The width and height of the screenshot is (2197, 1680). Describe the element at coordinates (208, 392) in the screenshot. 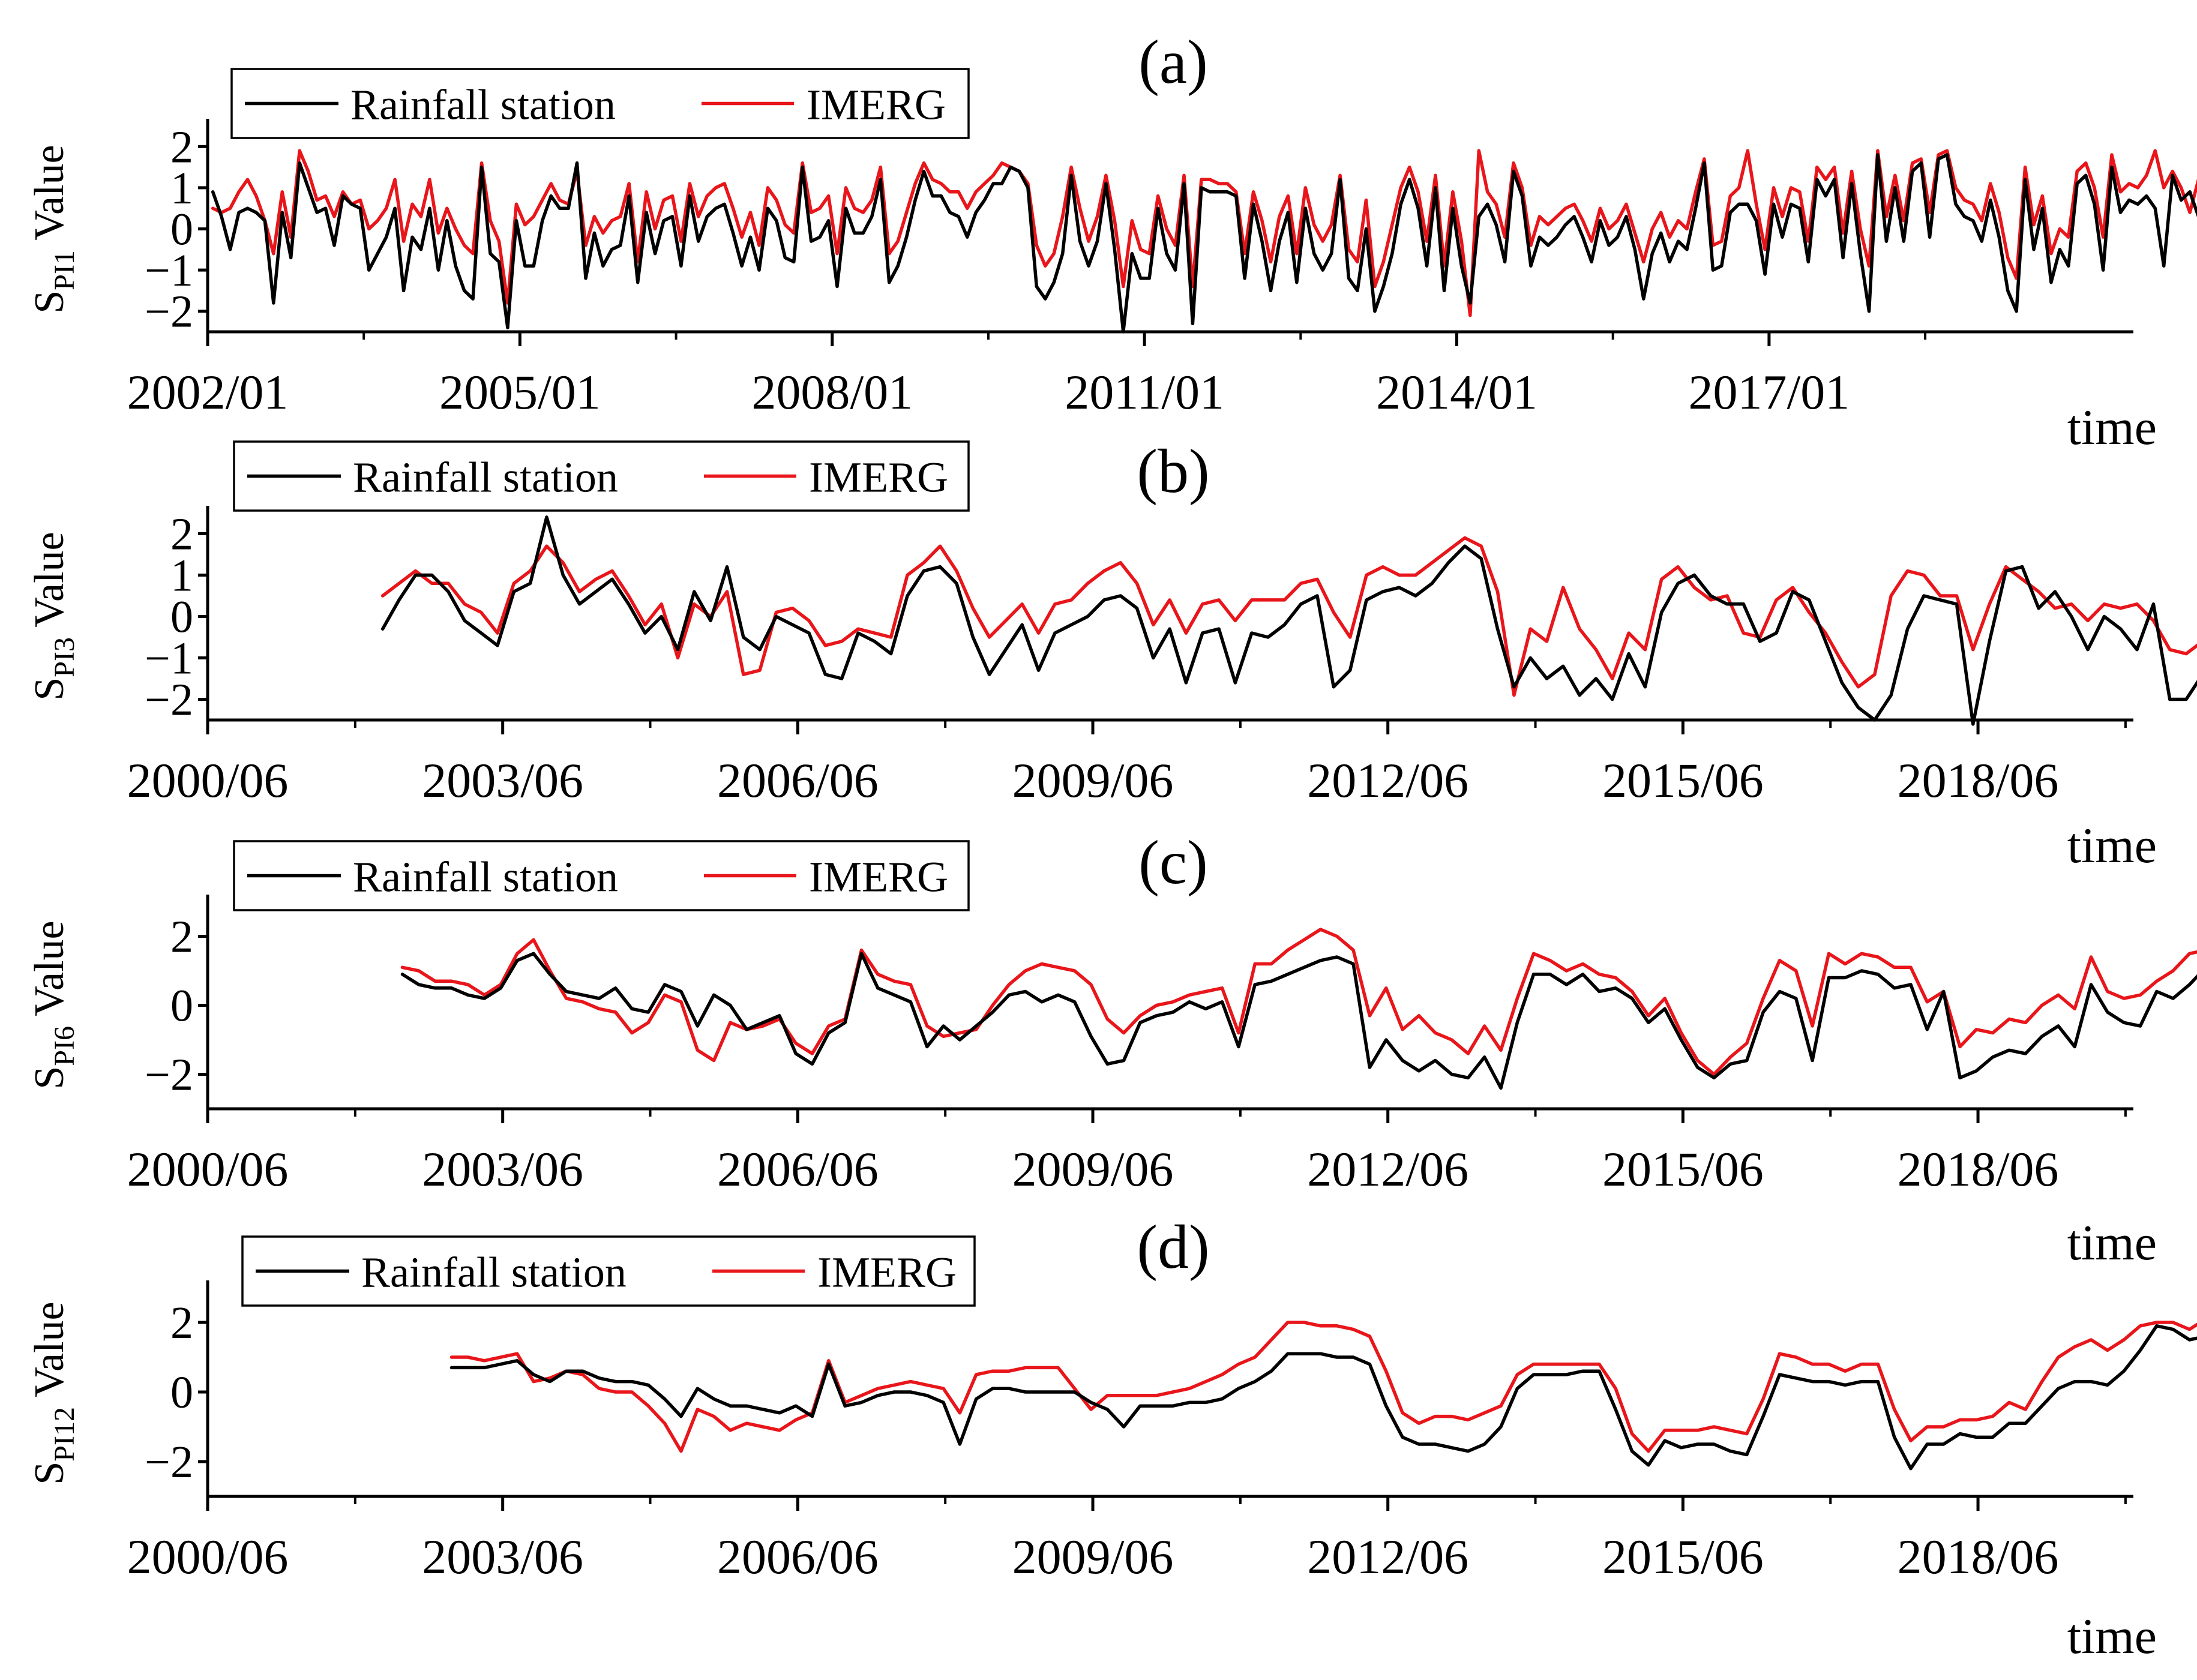

I see `x-tick-label: 2002/01` at that location.